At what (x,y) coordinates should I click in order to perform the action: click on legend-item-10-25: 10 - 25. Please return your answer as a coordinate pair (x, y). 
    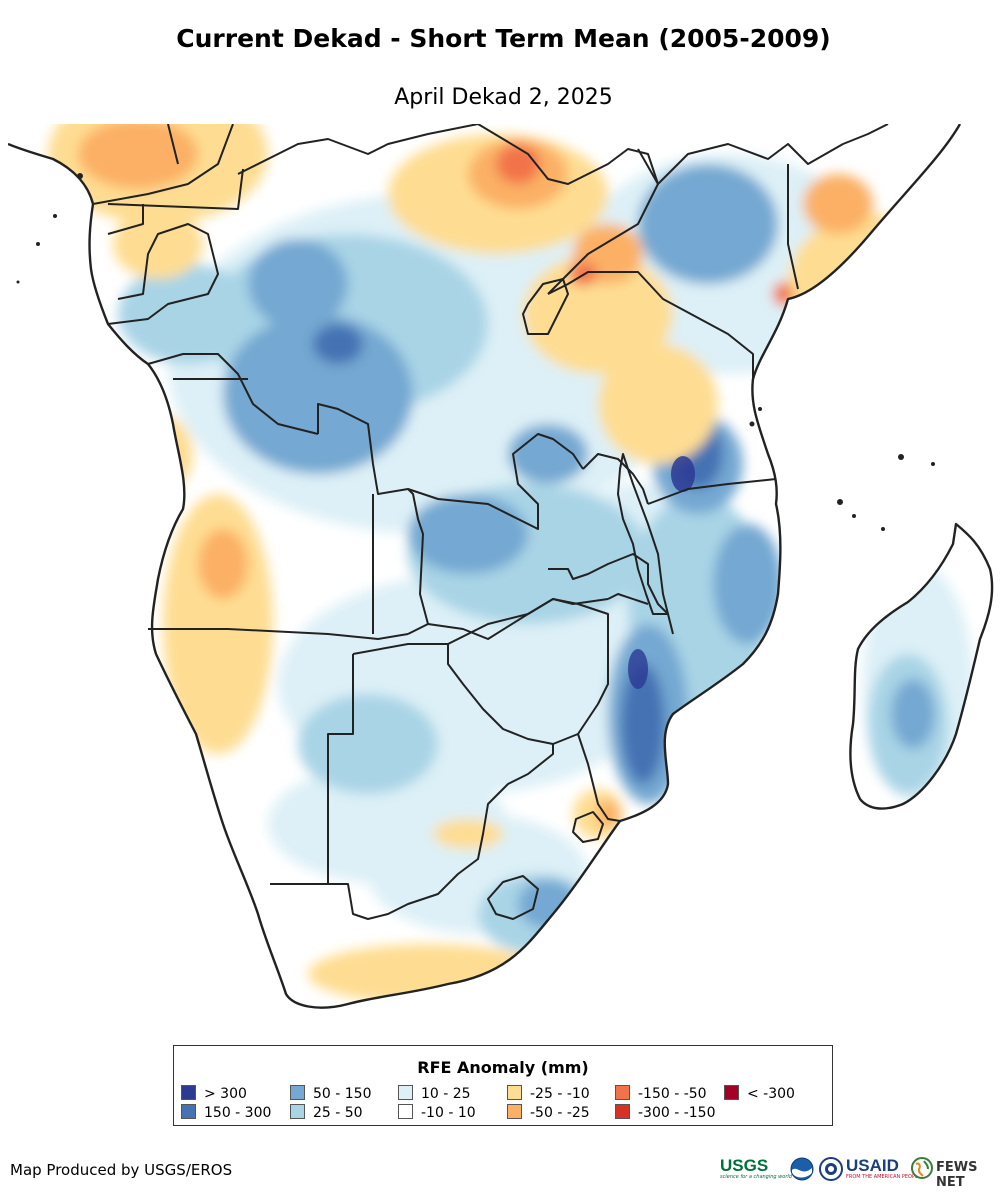
    Looking at the image, I should click on (434, 1093).